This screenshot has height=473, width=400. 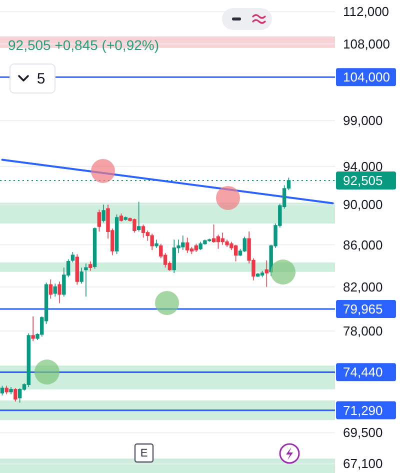 What do you see at coordinates (363, 432) in the screenshot?
I see `y-tick-label: 69,500` at bounding box center [363, 432].